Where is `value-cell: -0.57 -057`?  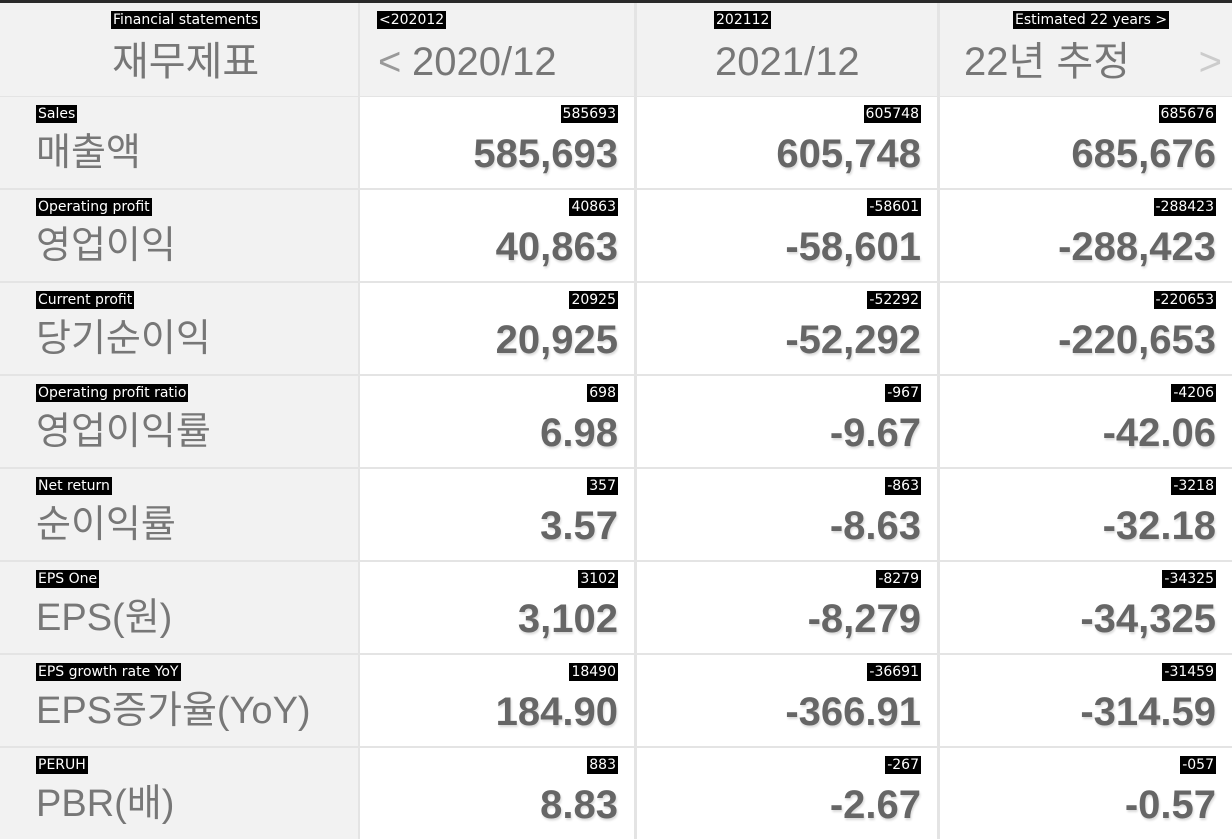
value-cell: -0.57 -057 is located at coordinates (1086, 793).